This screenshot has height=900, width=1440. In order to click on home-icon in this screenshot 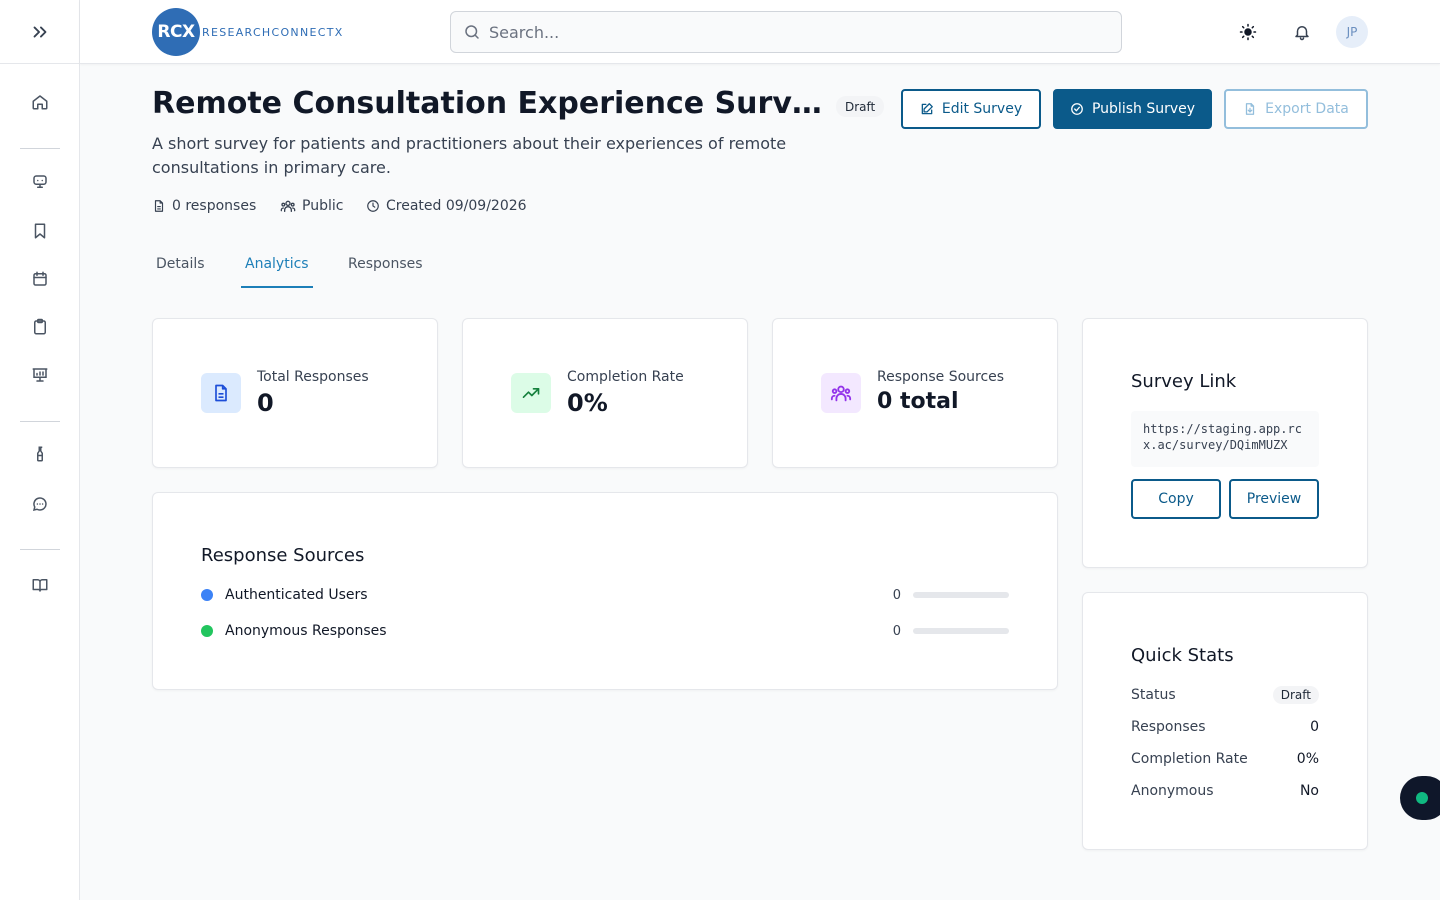, I will do `click(40, 102)`.